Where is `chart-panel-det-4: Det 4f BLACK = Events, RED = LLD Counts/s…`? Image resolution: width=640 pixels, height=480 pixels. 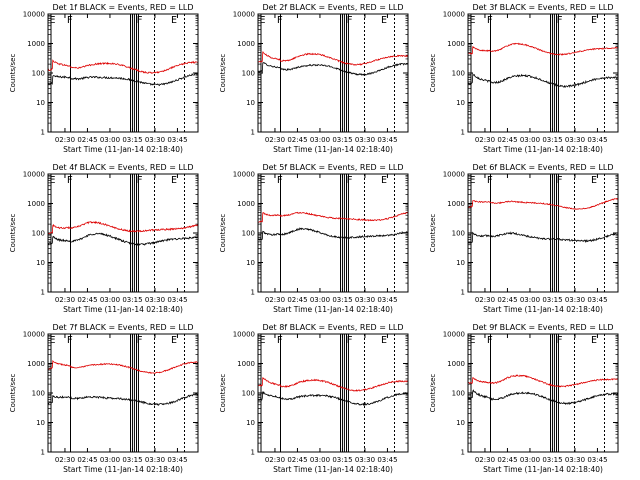 chart-panel-det-4: Det 4f BLACK = Events, RED = LLD Counts/s… is located at coordinates (104, 238).